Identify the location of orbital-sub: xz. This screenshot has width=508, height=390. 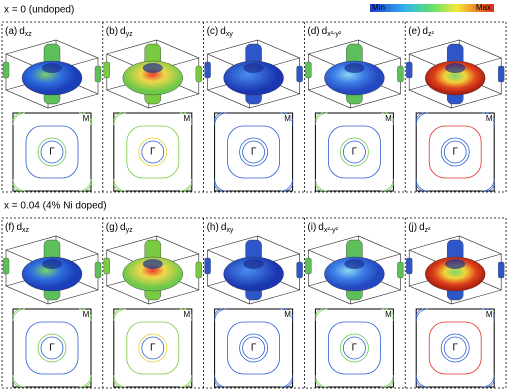
(29, 34).